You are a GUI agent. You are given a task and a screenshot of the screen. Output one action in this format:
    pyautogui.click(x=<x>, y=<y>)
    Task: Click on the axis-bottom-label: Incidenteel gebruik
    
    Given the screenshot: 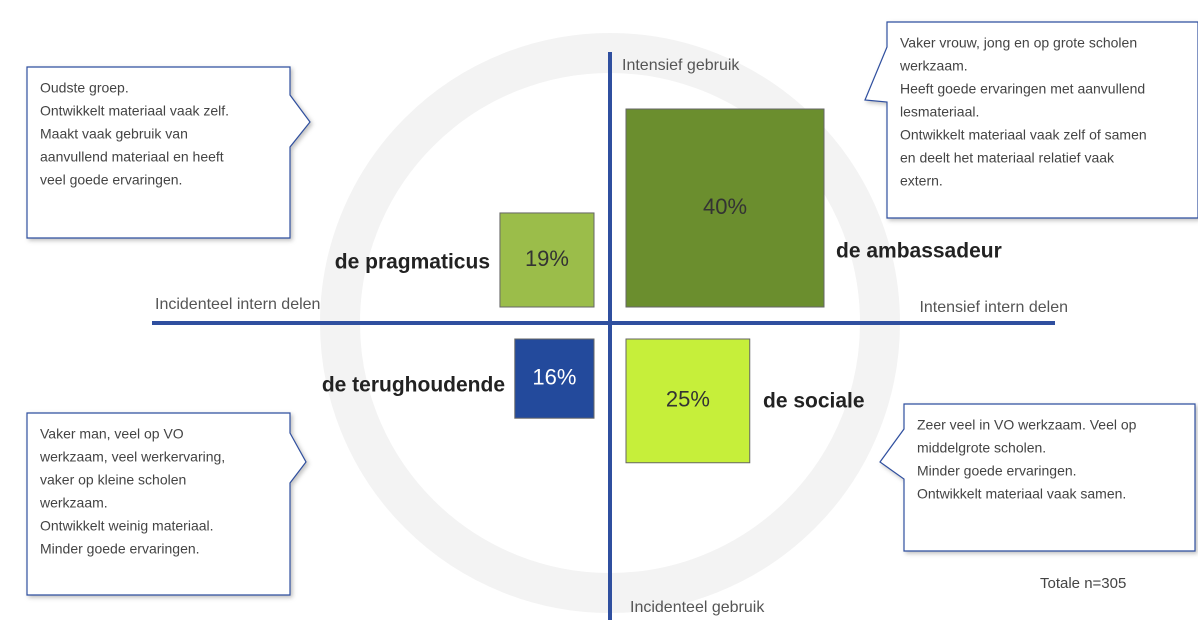 What is the action you would take?
    pyautogui.click(x=697, y=607)
    